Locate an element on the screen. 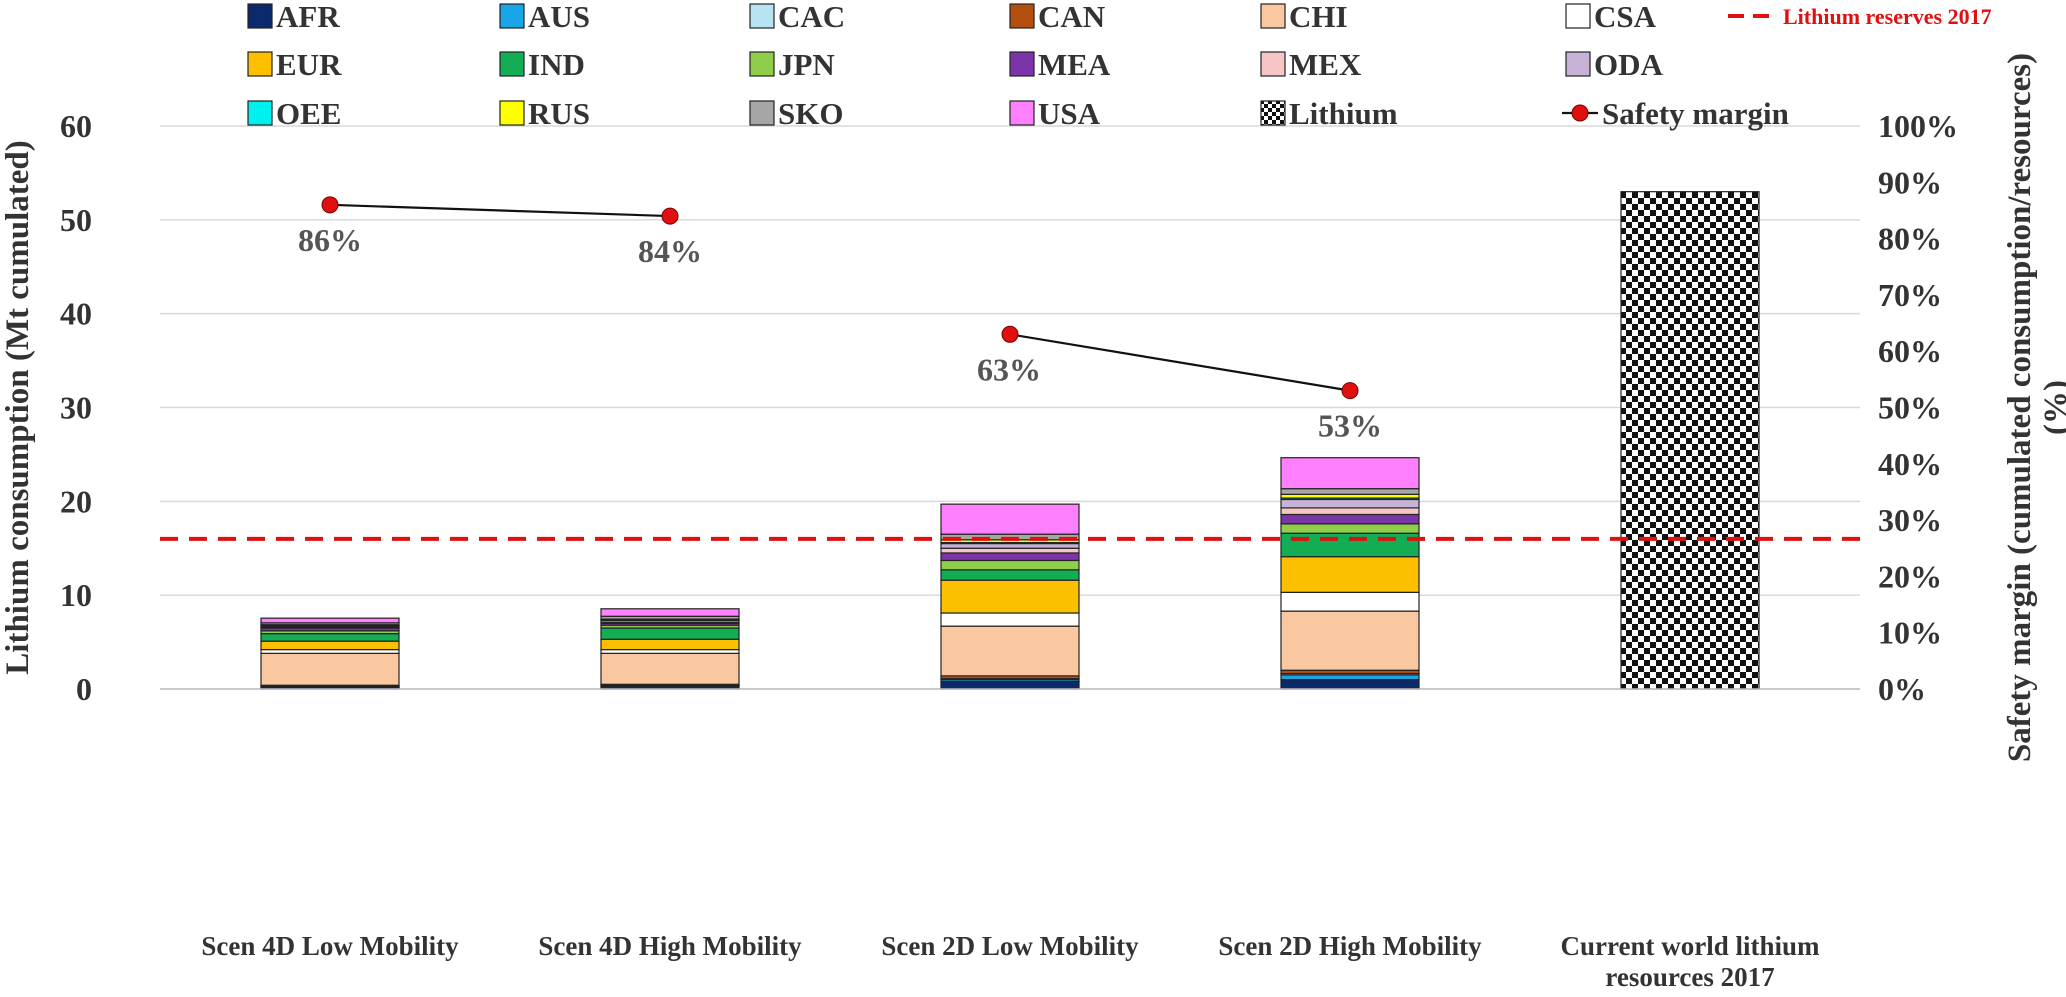 This screenshot has width=2066, height=997. bar-segment-sko is located at coordinates (1350, 491).